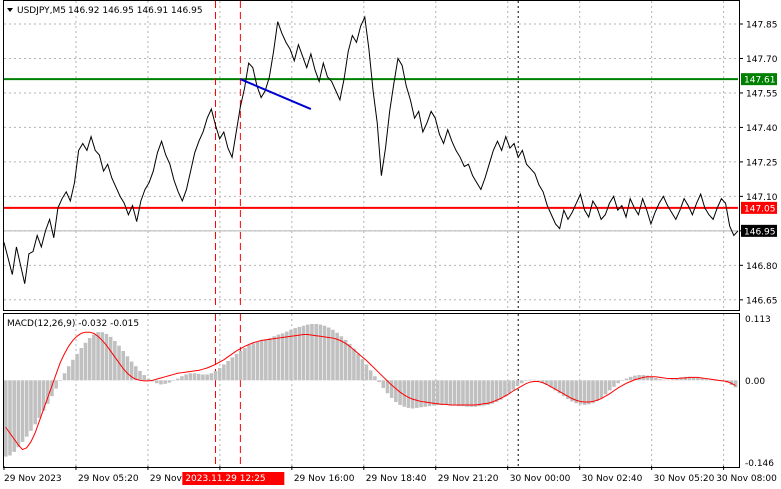 The height and width of the screenshot is (489, 781). I want to click on price-tick-label: 146.65, so click(762, 301).